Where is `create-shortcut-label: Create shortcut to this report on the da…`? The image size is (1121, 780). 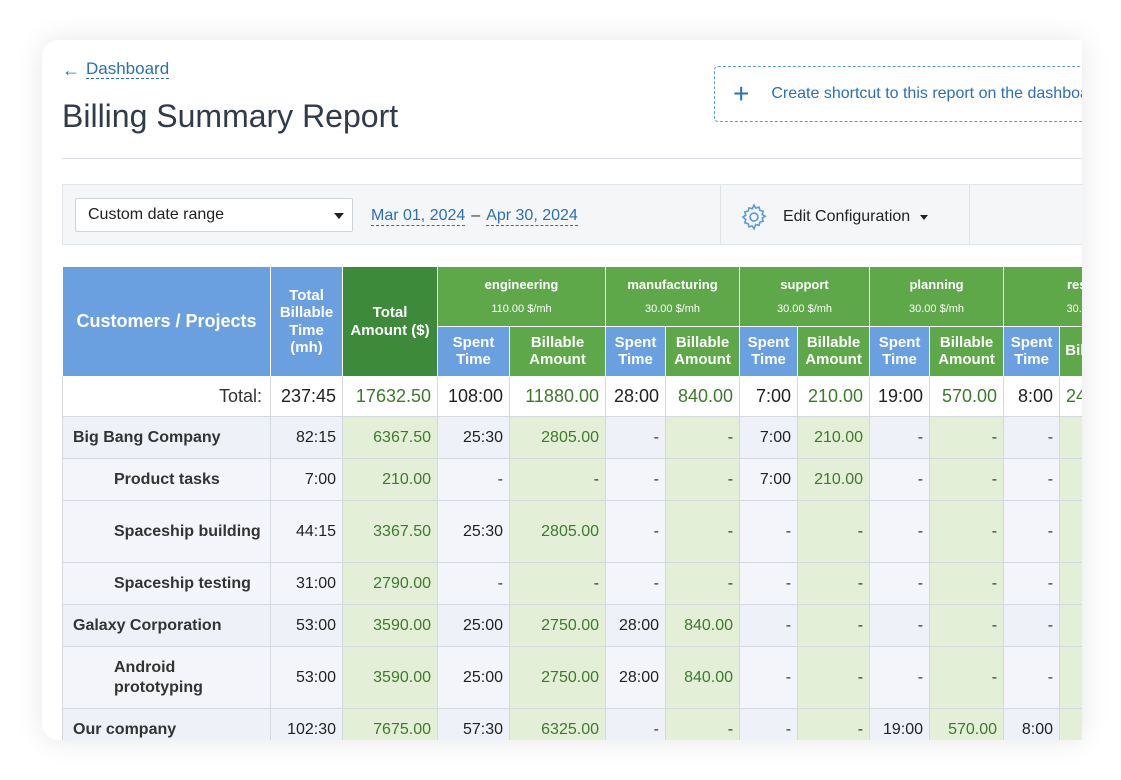
create-shortcut-label: Create shortcut to this report on the da… is located at coordinates (926, 93).